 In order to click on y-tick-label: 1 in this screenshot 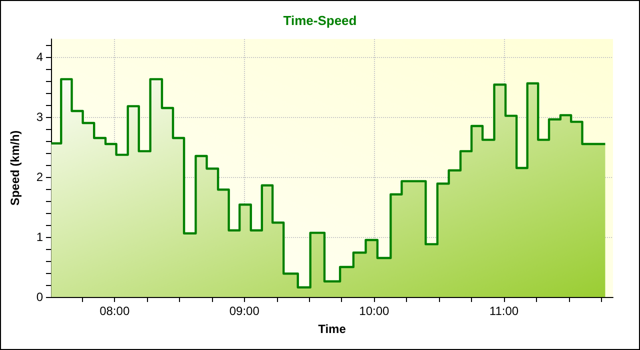, I will do `click(40, 237)`.